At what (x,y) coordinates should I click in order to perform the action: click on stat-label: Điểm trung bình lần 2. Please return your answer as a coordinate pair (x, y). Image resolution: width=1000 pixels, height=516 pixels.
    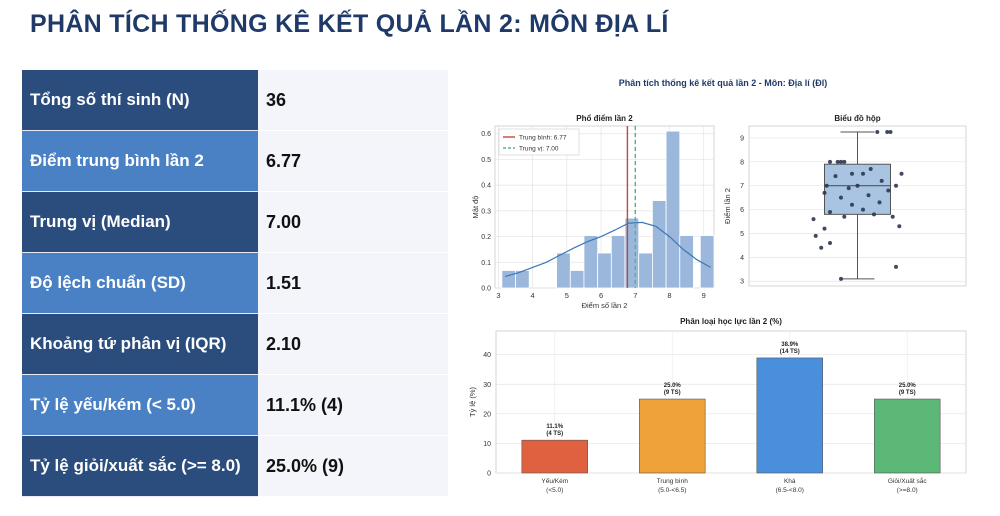
    Looking at the image, I should click on (140, 161).